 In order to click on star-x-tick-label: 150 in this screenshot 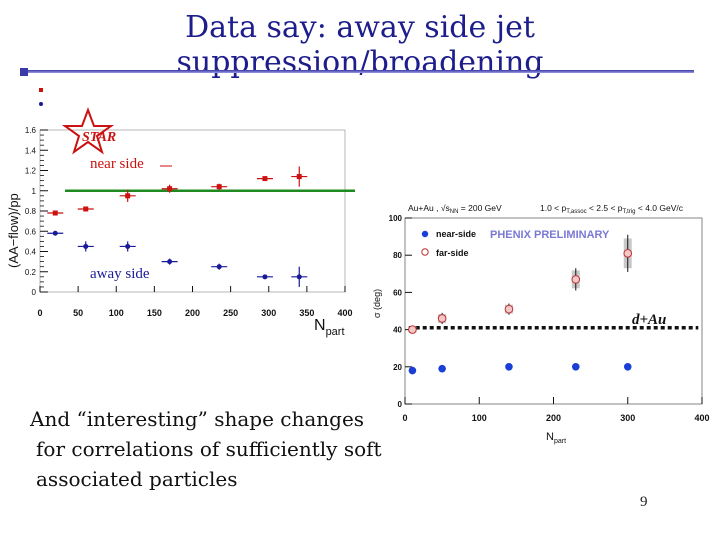, I will do `click(154, 313)`.